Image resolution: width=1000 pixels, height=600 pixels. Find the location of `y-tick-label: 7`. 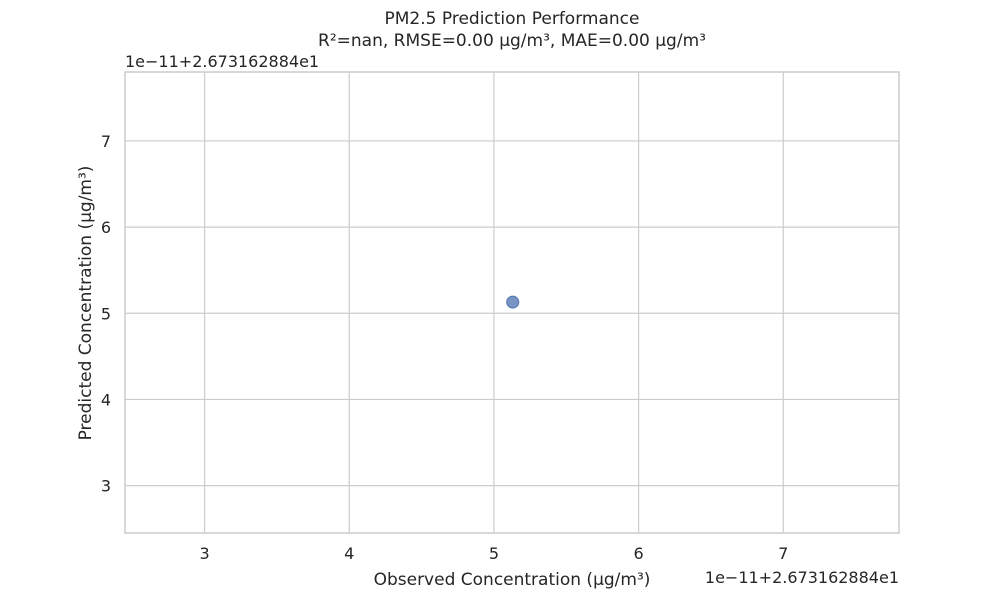

y-tick-label: 7 is located at coordinates (106, 141).